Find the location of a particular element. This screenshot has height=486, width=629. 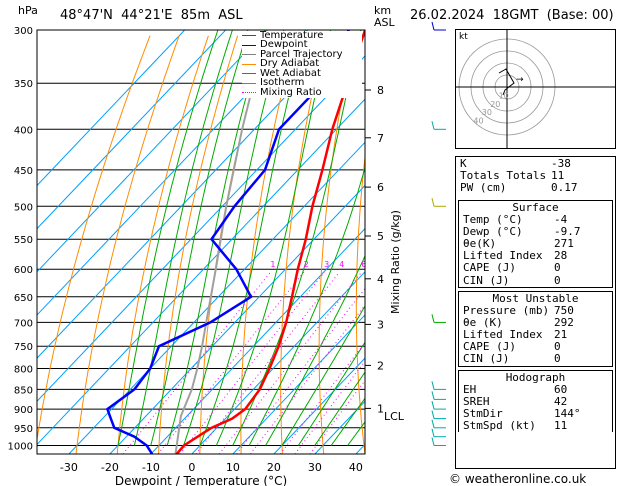

km-tick-label: 7 is located at coordinates (380, 138).